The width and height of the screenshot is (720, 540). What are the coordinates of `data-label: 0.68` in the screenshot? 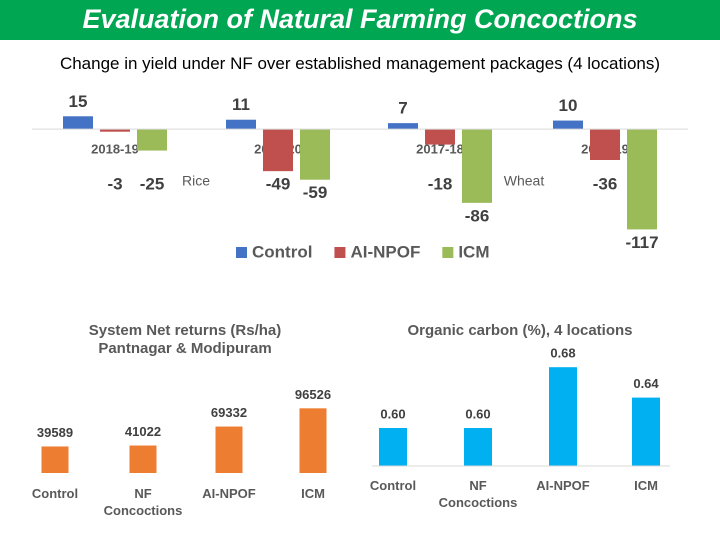 It's located at (562, 353).